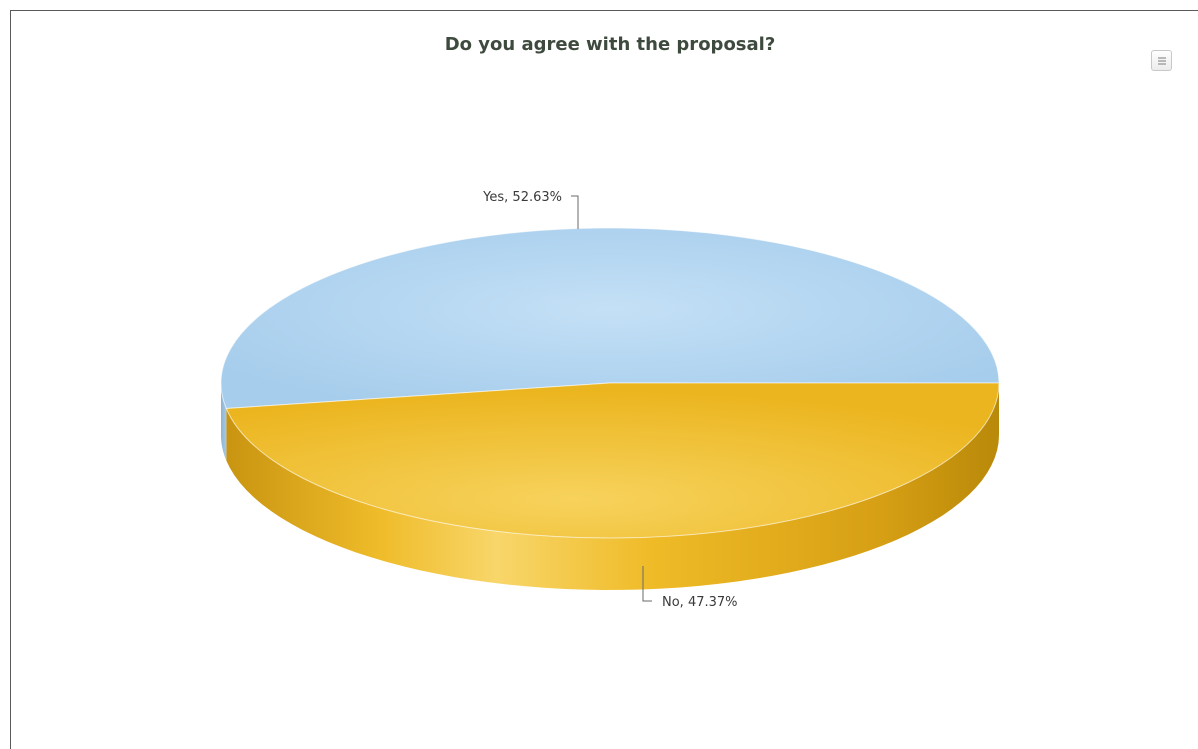  What do you see at coordinates (700, 602) in the screenshot?
I see `data-label-no: No, 47.37%` at bounding box center [700, 602].